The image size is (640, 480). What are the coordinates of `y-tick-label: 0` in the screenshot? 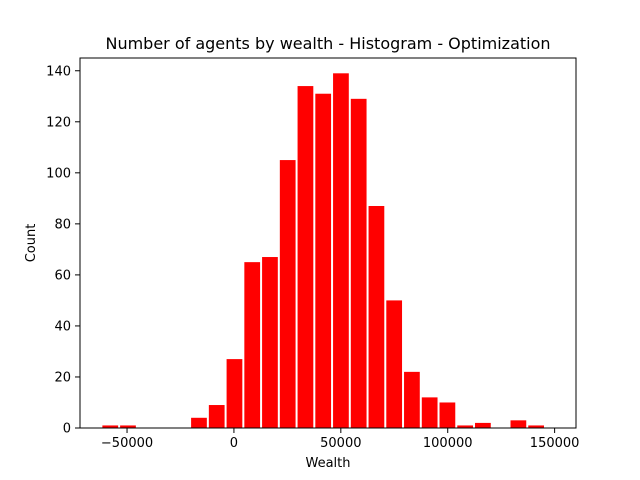 It's located at (67, 429).